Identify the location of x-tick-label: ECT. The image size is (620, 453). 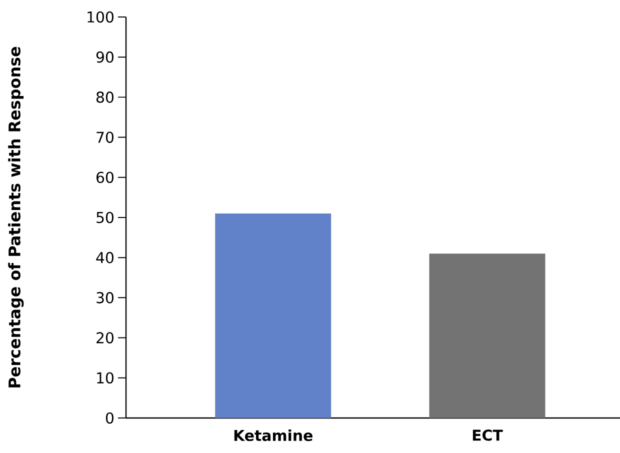
(487, 435).